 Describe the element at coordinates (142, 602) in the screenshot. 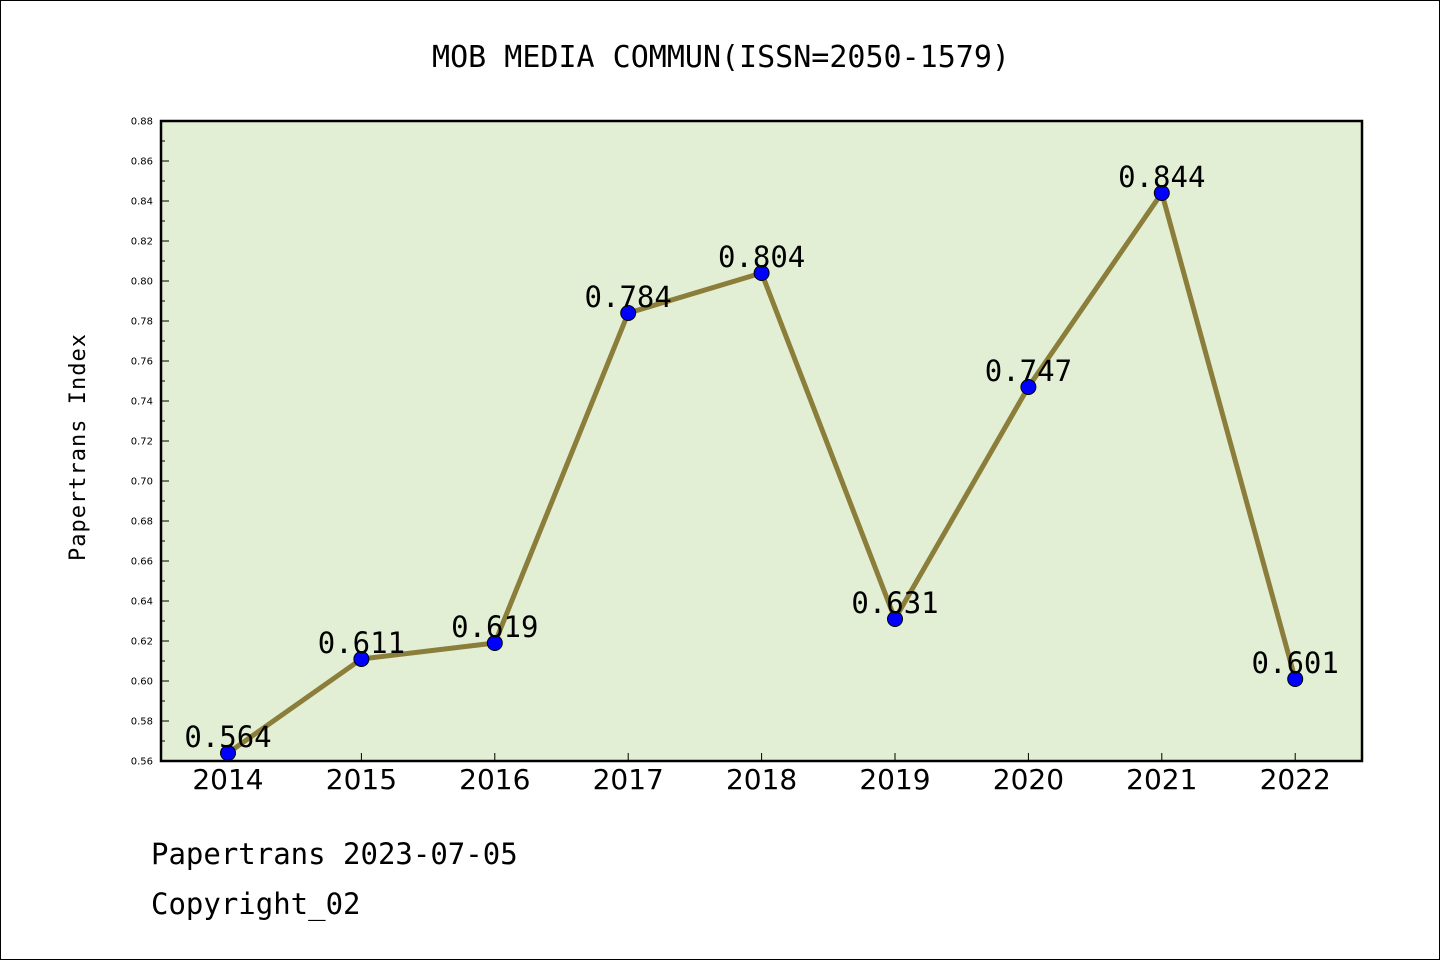

I see `y-tick-label: 0.64` at that location.